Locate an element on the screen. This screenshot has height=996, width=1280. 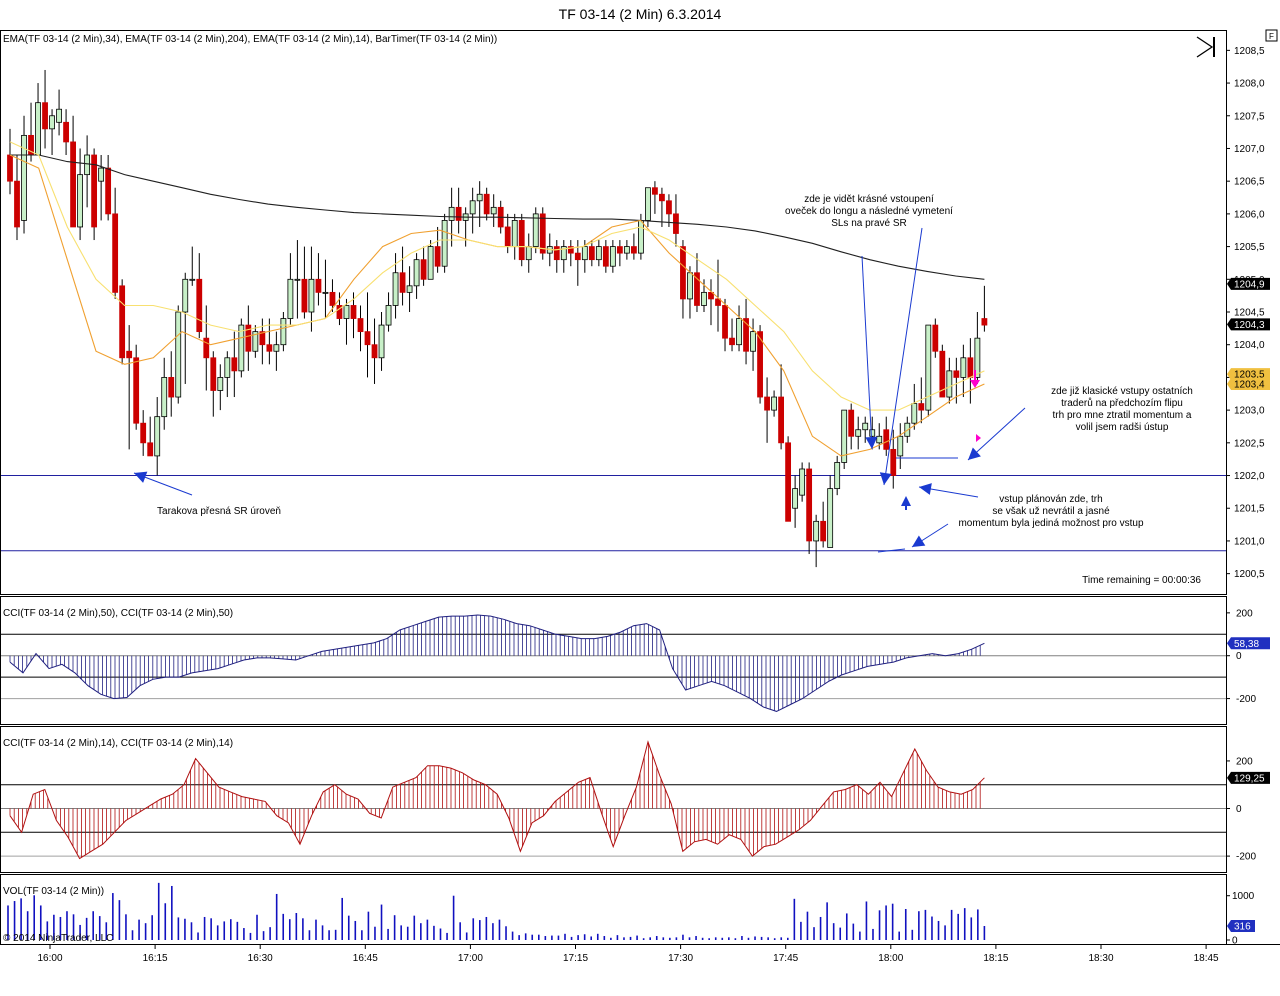
xtick-label: 18:15 is located at coordinates (995, 958).